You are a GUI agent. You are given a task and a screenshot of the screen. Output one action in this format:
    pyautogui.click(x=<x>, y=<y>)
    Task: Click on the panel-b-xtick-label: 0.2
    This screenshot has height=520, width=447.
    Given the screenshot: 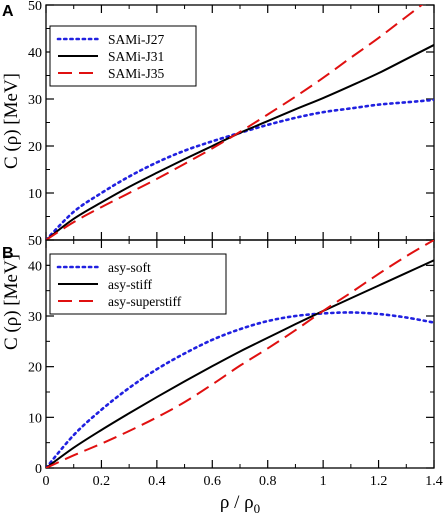 What is the action you would take?
    pyautogui.click(x=102, y=481)
    